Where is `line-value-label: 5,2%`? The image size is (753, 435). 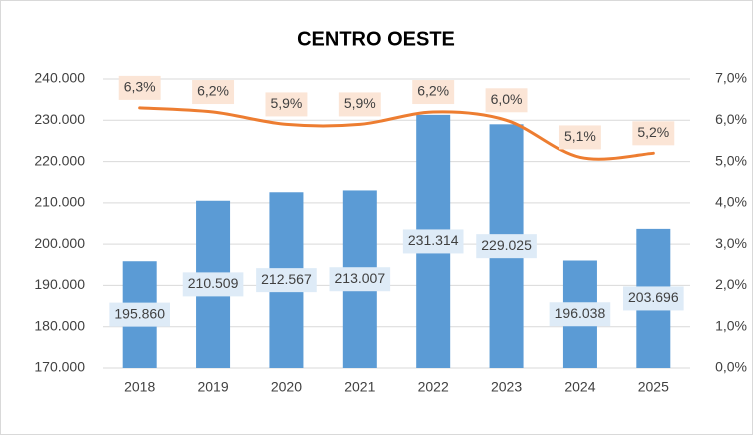 line-value-label: 5,2% is located at coordinates (653, 132).